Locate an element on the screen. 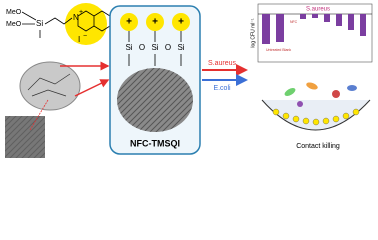 The height and width of the screenshot is (240, 378). arrow-label: E.coli is located at coordinates (222, 88).